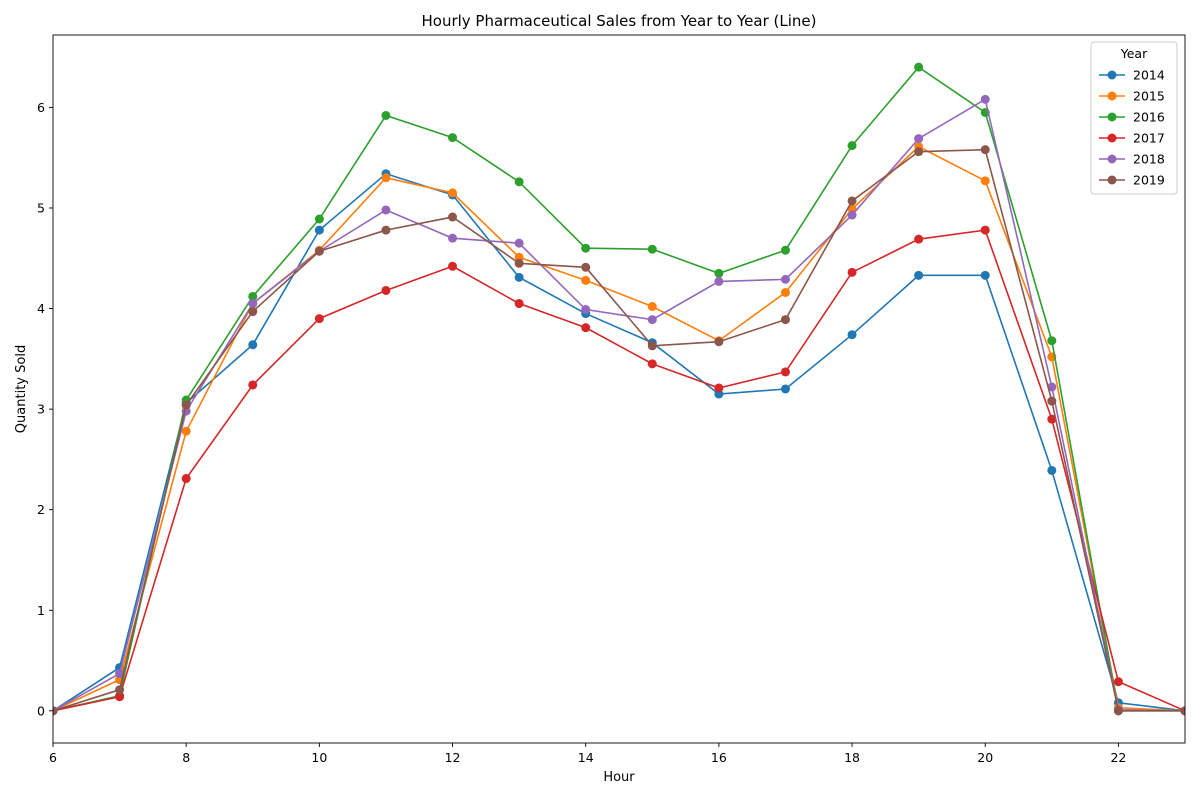 Image resolution: width=1200 pixels, height=800 pixels. I want to click on legend-marker-2019, so click(1112, 180).